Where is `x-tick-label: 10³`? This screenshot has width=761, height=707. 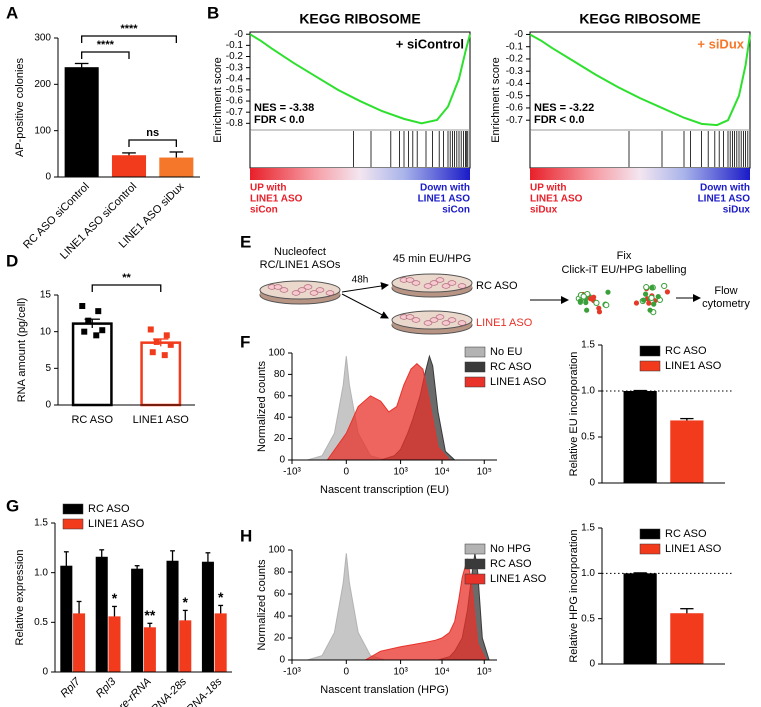 x-tick-label: 10³ is located at coordinates (400, 472).